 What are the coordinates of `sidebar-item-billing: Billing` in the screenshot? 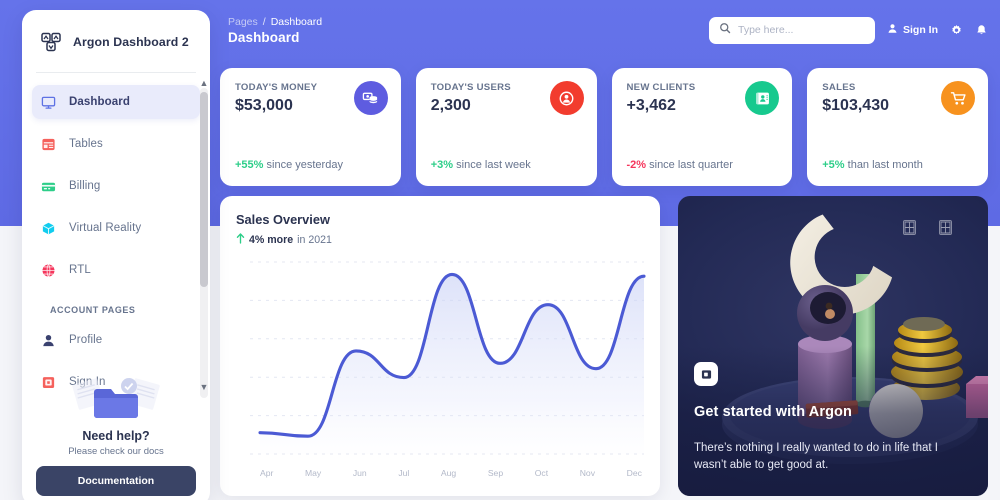 It's located at (116, 186).